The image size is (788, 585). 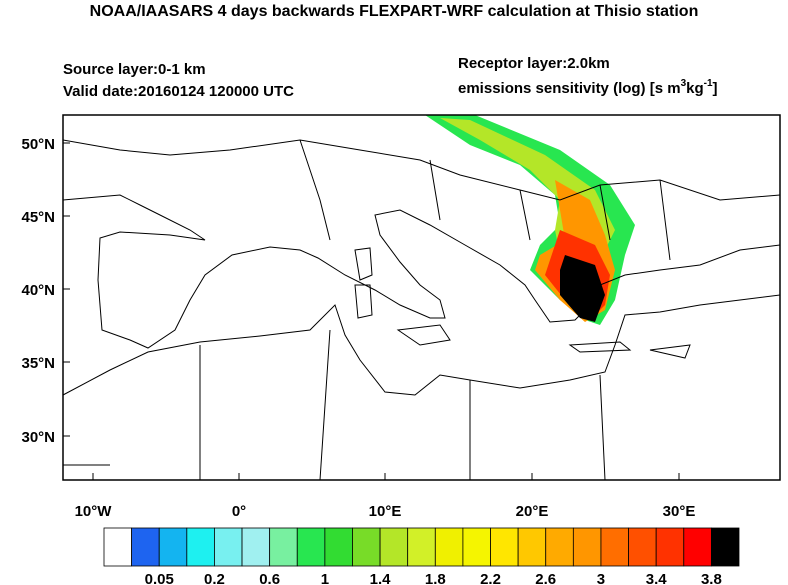 I want to click on colorbar-label: 0.2, so click(x=214, y=578).